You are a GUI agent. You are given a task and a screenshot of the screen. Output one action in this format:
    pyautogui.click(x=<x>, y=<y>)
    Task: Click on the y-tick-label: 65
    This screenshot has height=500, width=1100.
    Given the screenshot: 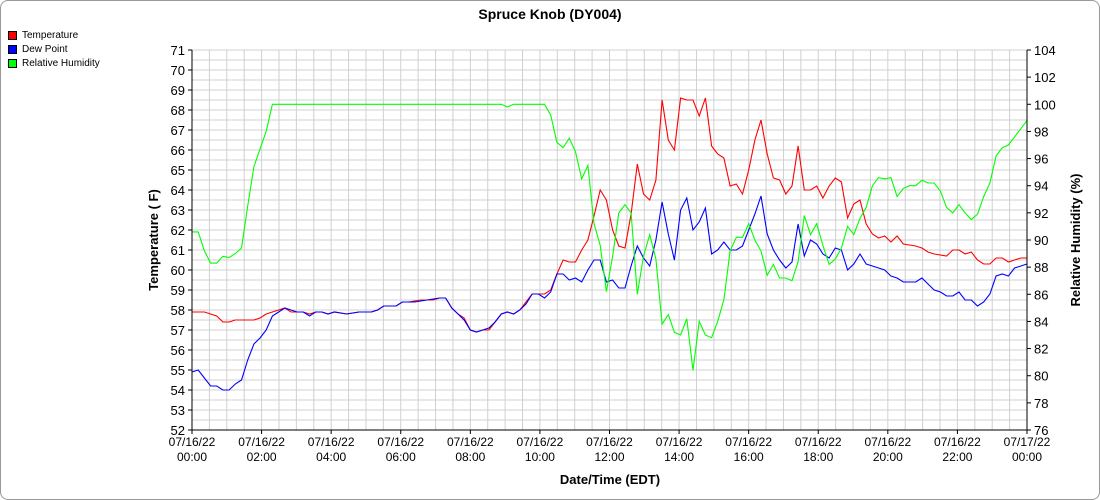 What is the action you would take?
    pyautogui.click(x=178, y=170)
    